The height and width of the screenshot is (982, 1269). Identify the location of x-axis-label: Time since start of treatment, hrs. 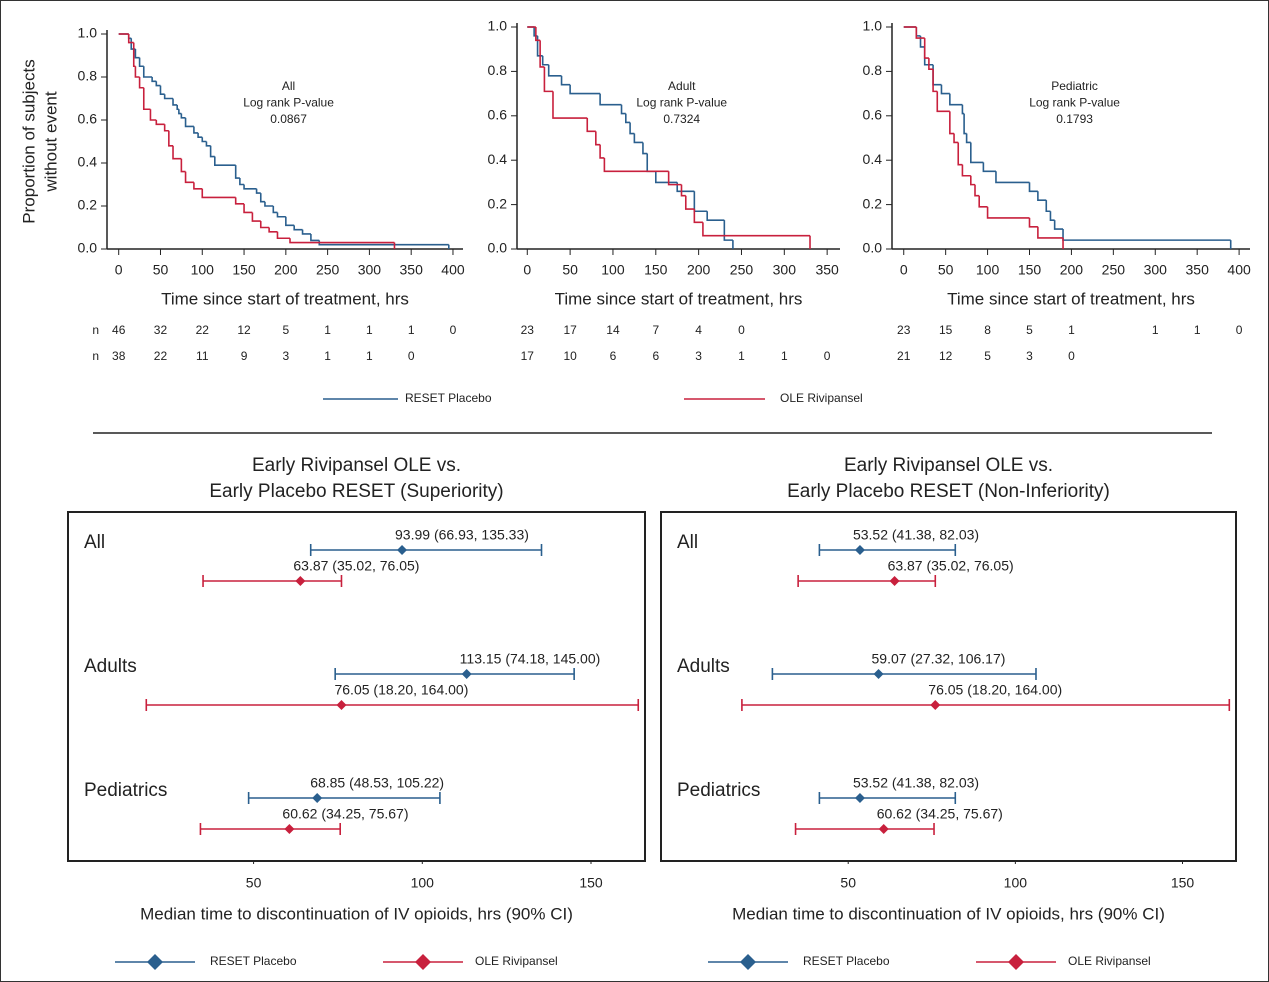
(285, 298).